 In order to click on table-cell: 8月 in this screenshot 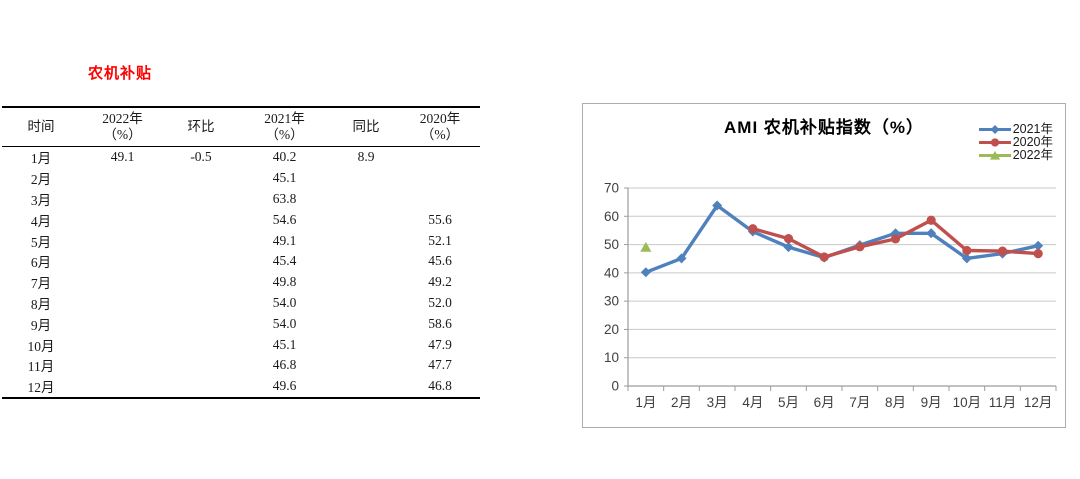, I will do `click(41, 304)`.